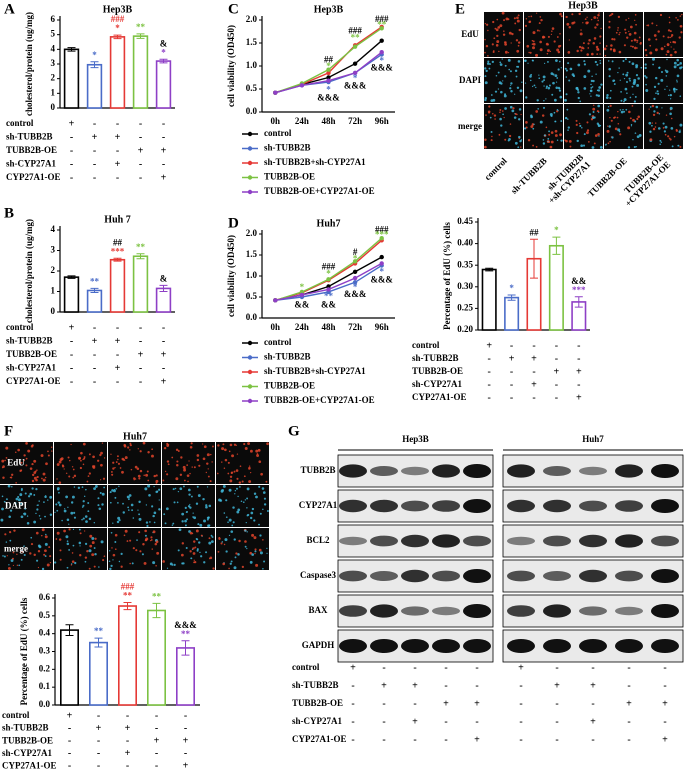  What do you see at coordinates (317, 470) in the screenshot?
I see `protein-label: TUBB2B` at bounding box center [317, 470].